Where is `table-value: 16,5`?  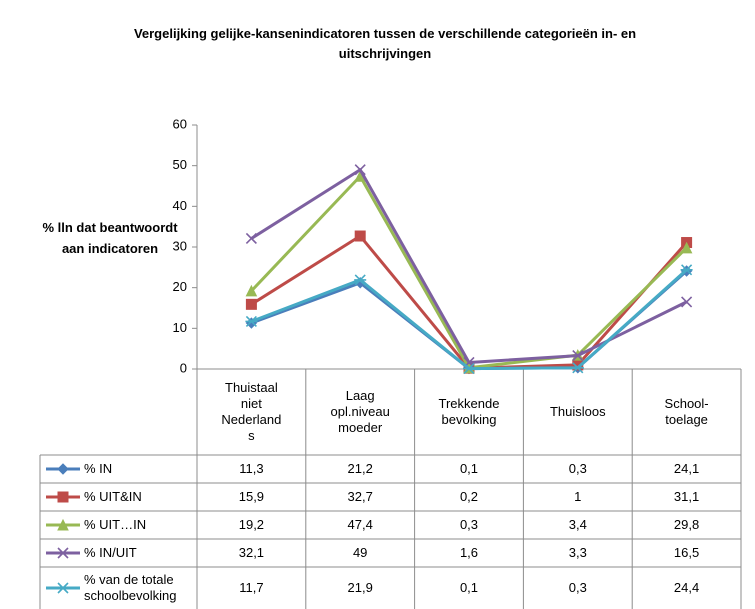
table-value: 16,5 is located at coordinates (686, 552).